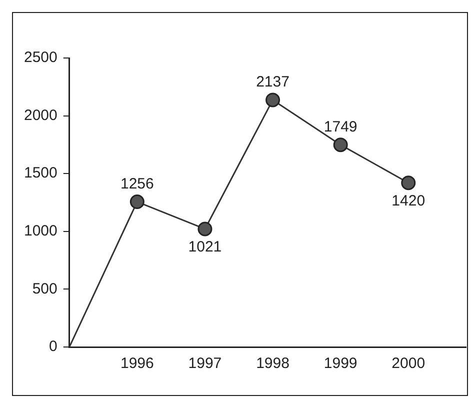 This screenshot has width=474, height=401. What do you see at coordinates (409, 363) in the screenshot?
I see `x-tick-label: 2000` at bounding box center [409, 363].